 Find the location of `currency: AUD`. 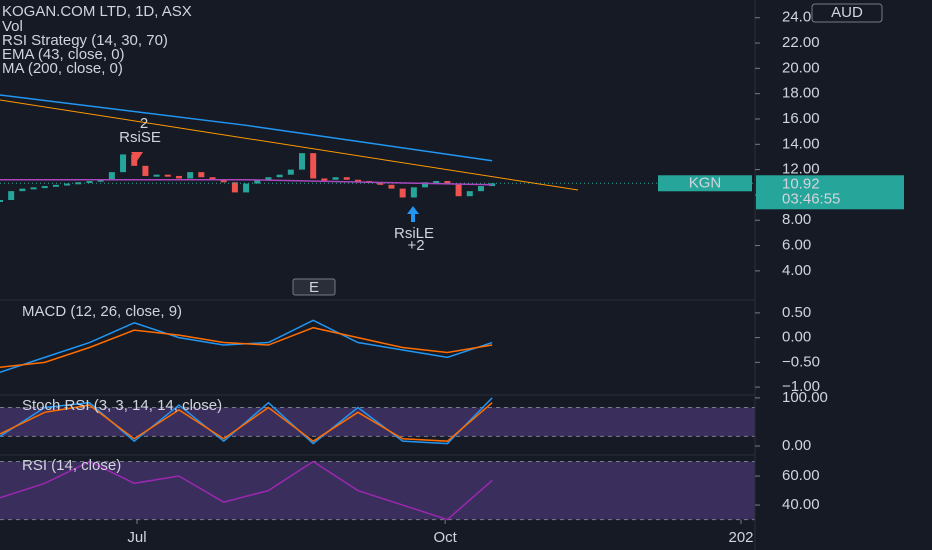

currency: AUD is located at coordinates (847, 12).